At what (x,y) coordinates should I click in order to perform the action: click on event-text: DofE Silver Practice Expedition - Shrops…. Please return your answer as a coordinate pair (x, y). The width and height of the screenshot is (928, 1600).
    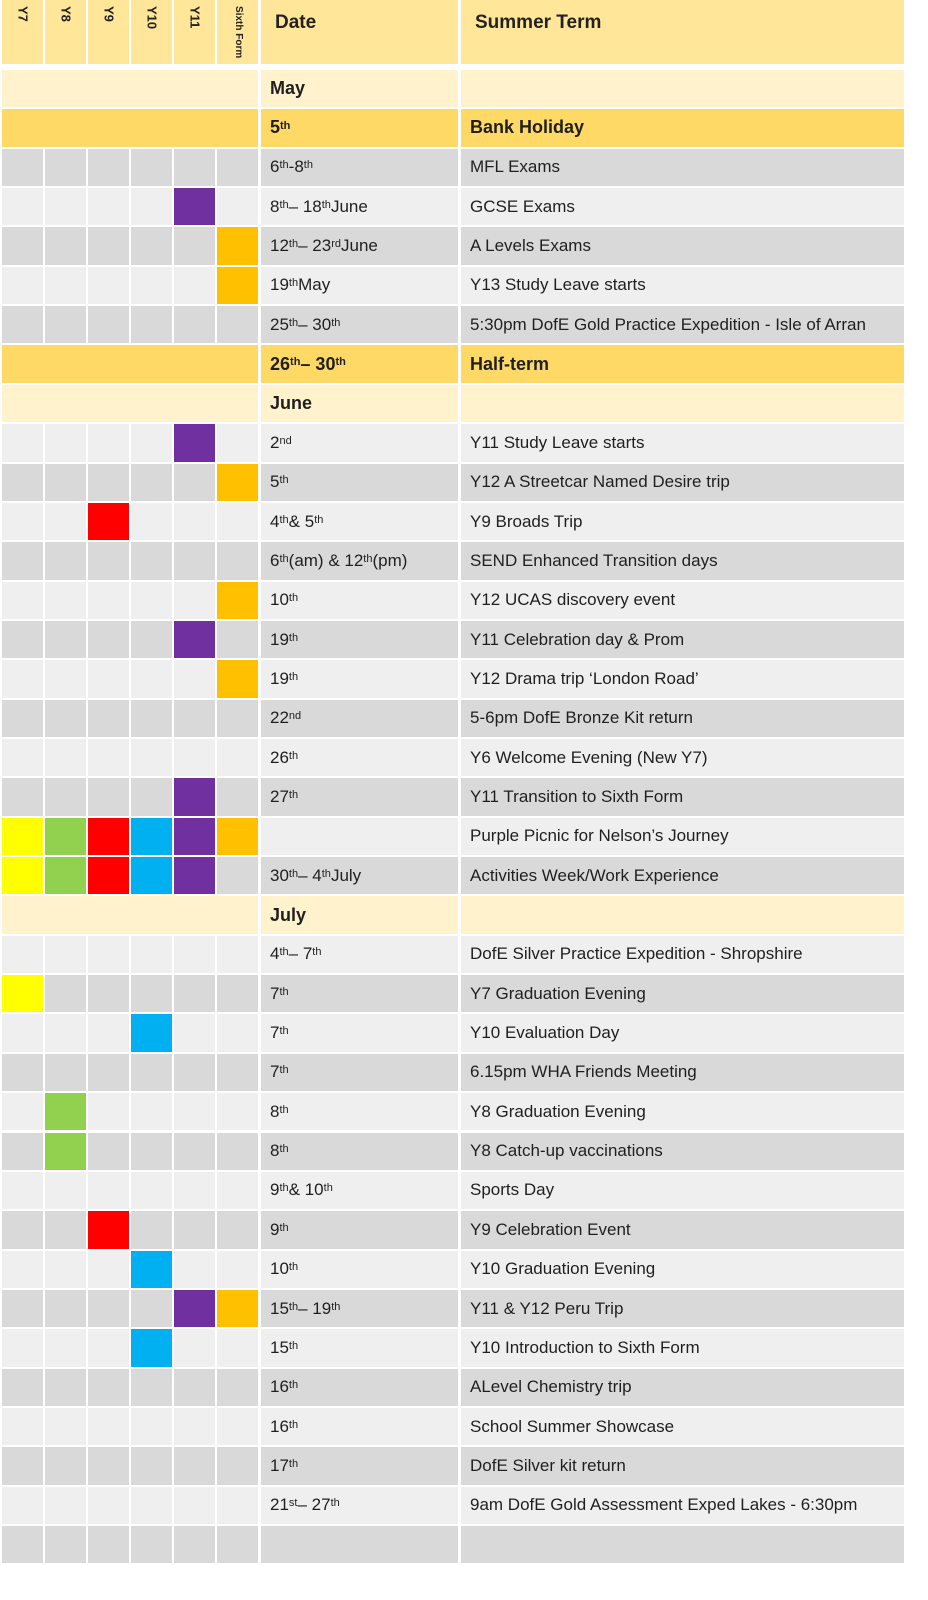
    Looking at the image, I should click on (636, 954).